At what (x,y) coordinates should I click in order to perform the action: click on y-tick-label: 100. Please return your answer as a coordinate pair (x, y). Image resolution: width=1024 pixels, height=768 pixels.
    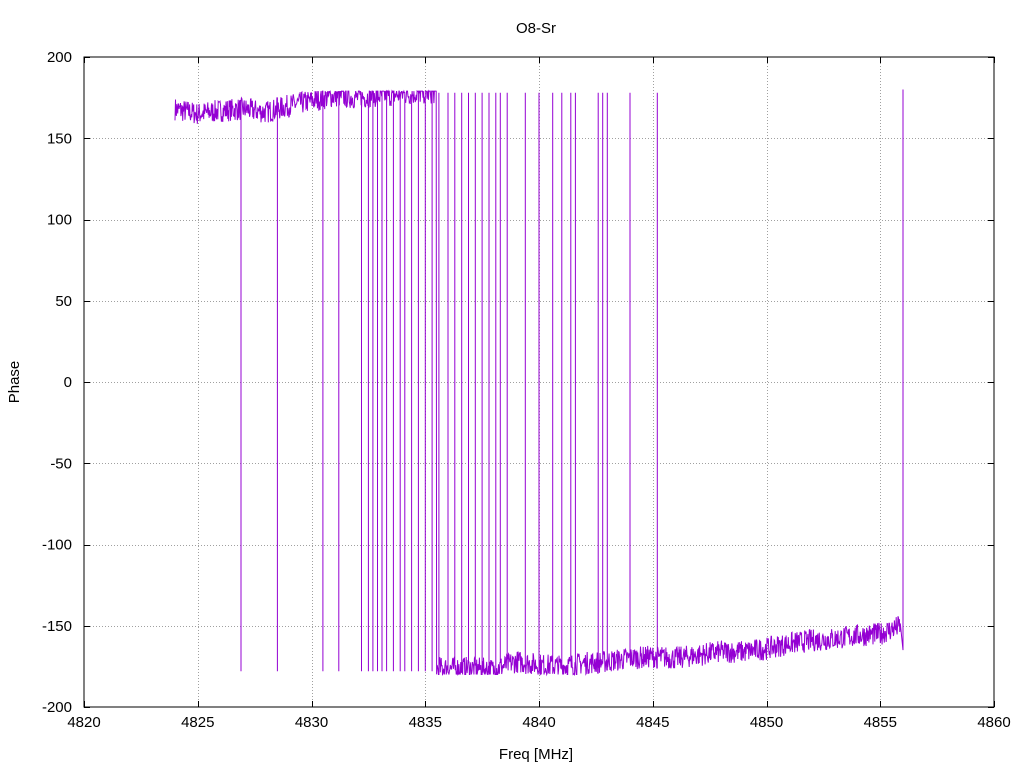
    Looking at the image, I should click on (59, 220).